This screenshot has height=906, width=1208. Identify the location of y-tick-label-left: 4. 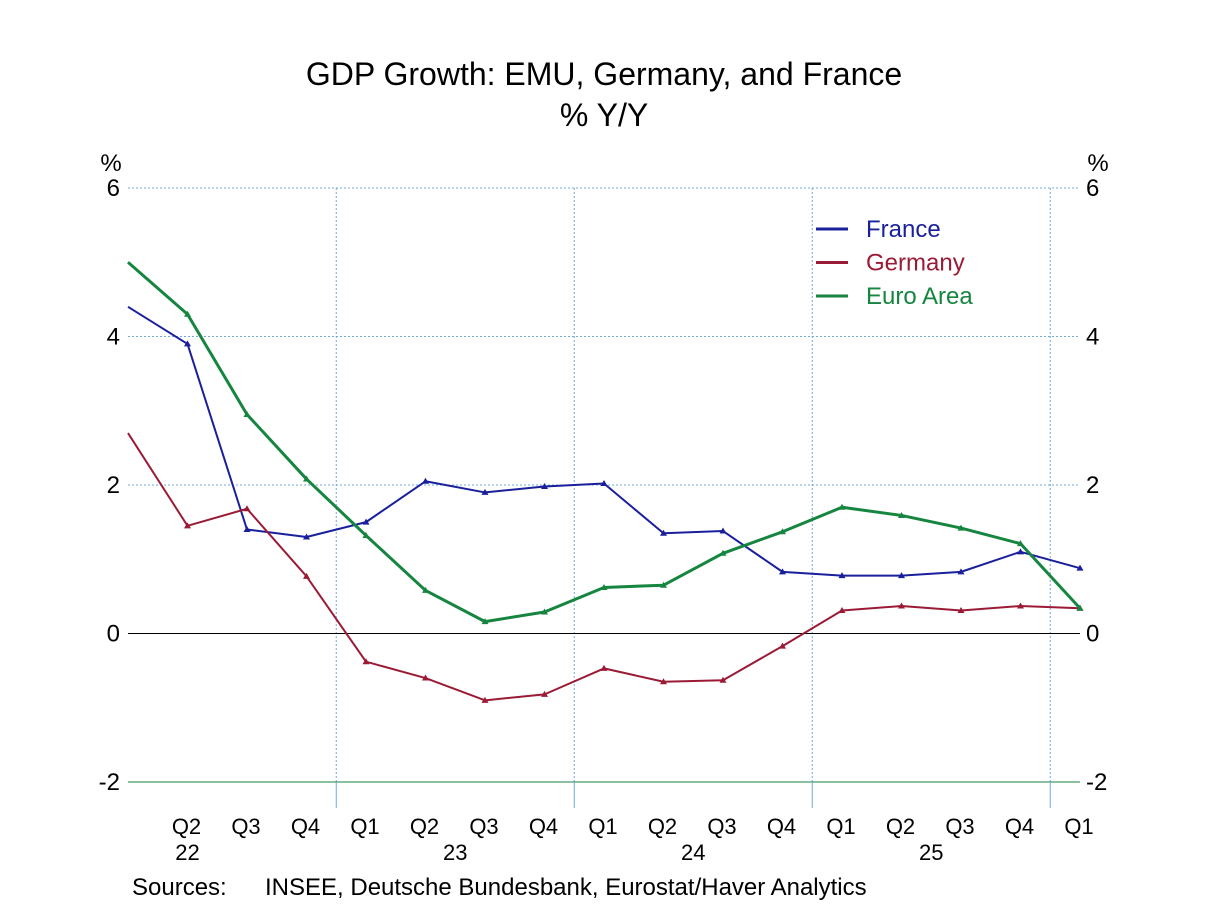
(113, 337).